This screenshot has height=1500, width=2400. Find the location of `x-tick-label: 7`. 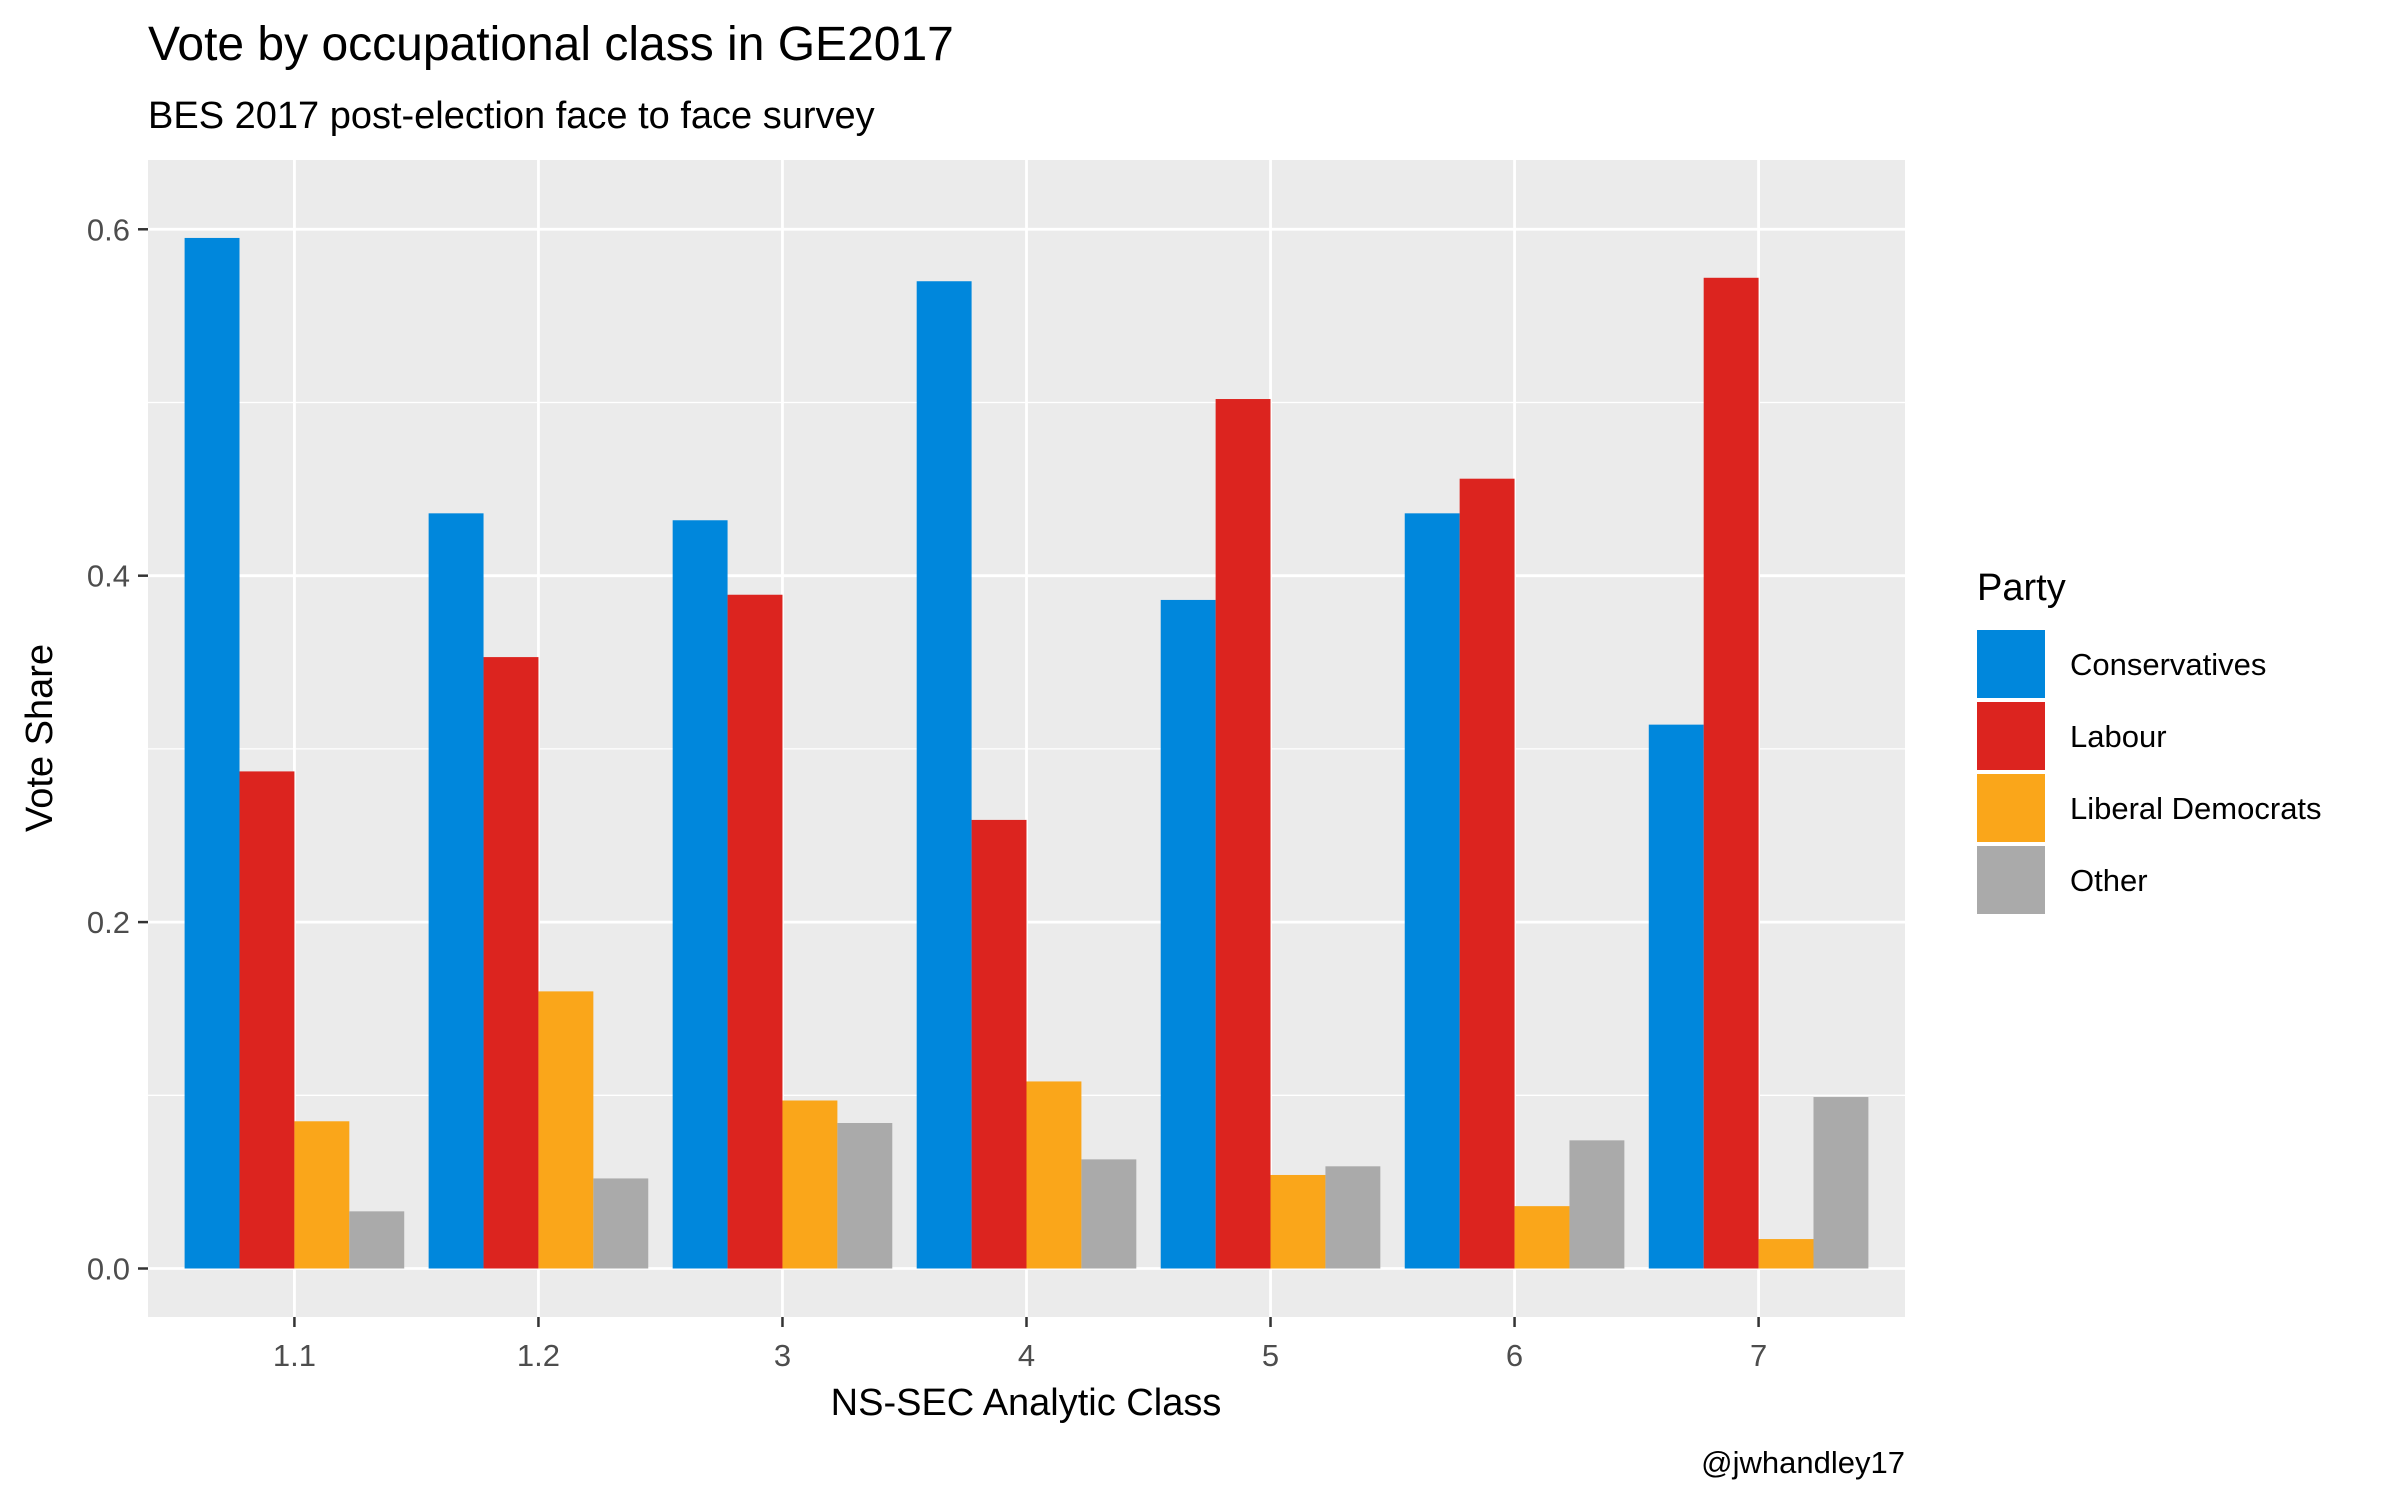

x-tick-label: 7 is located at coordinates (1758, 1355).